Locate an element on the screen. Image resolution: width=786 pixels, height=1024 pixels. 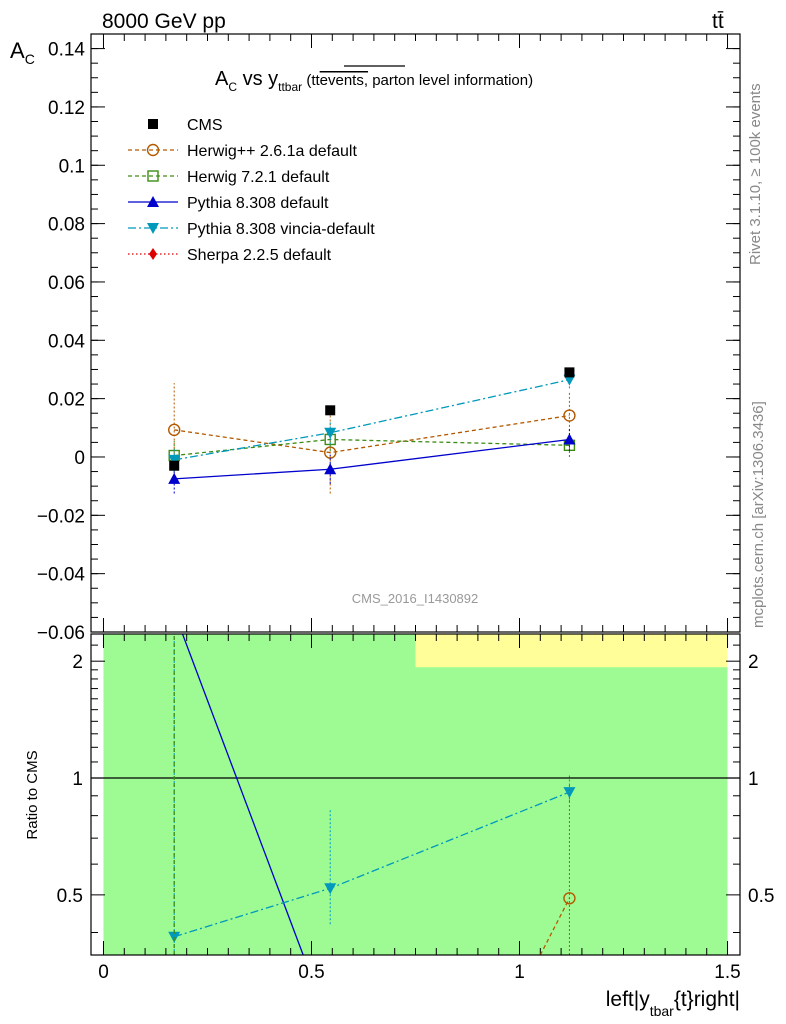
legend-label-herwigpp: Herwig++ 2.6.1a default is located at coordinates (272, 151).